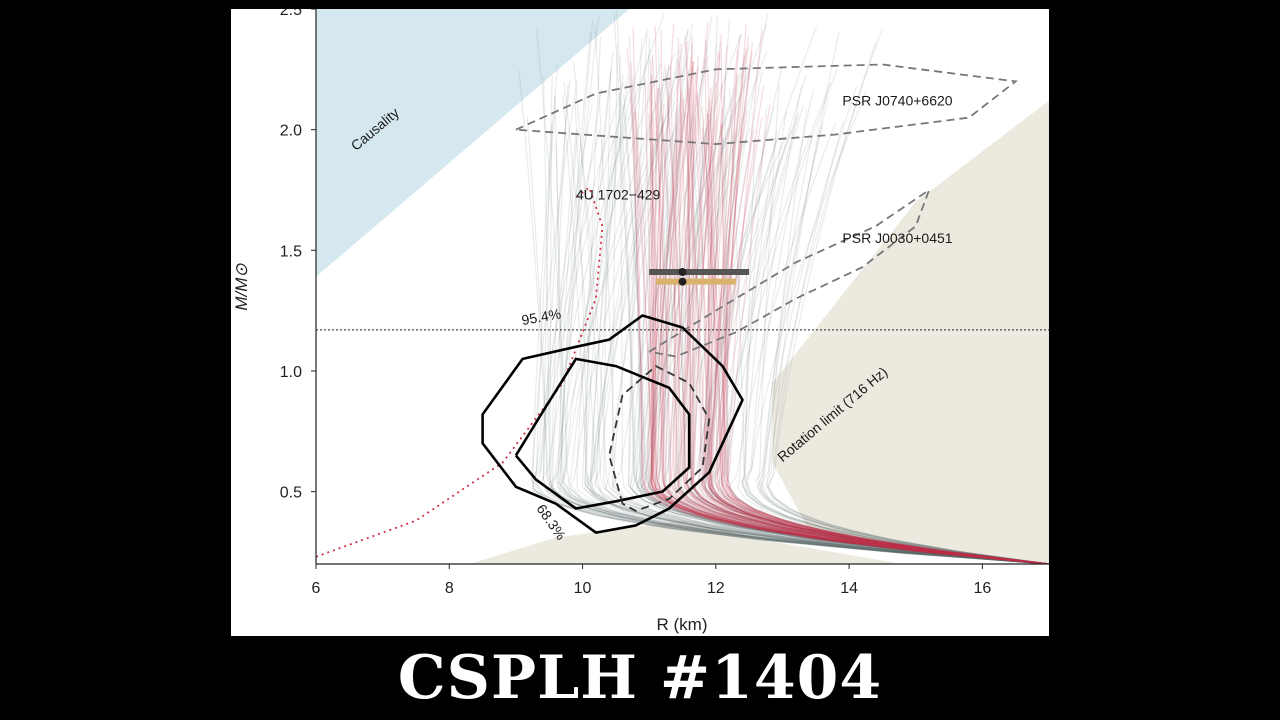 The image size is (1280, 720). I want to click on x-tick-label: 8, so click(449, 588).